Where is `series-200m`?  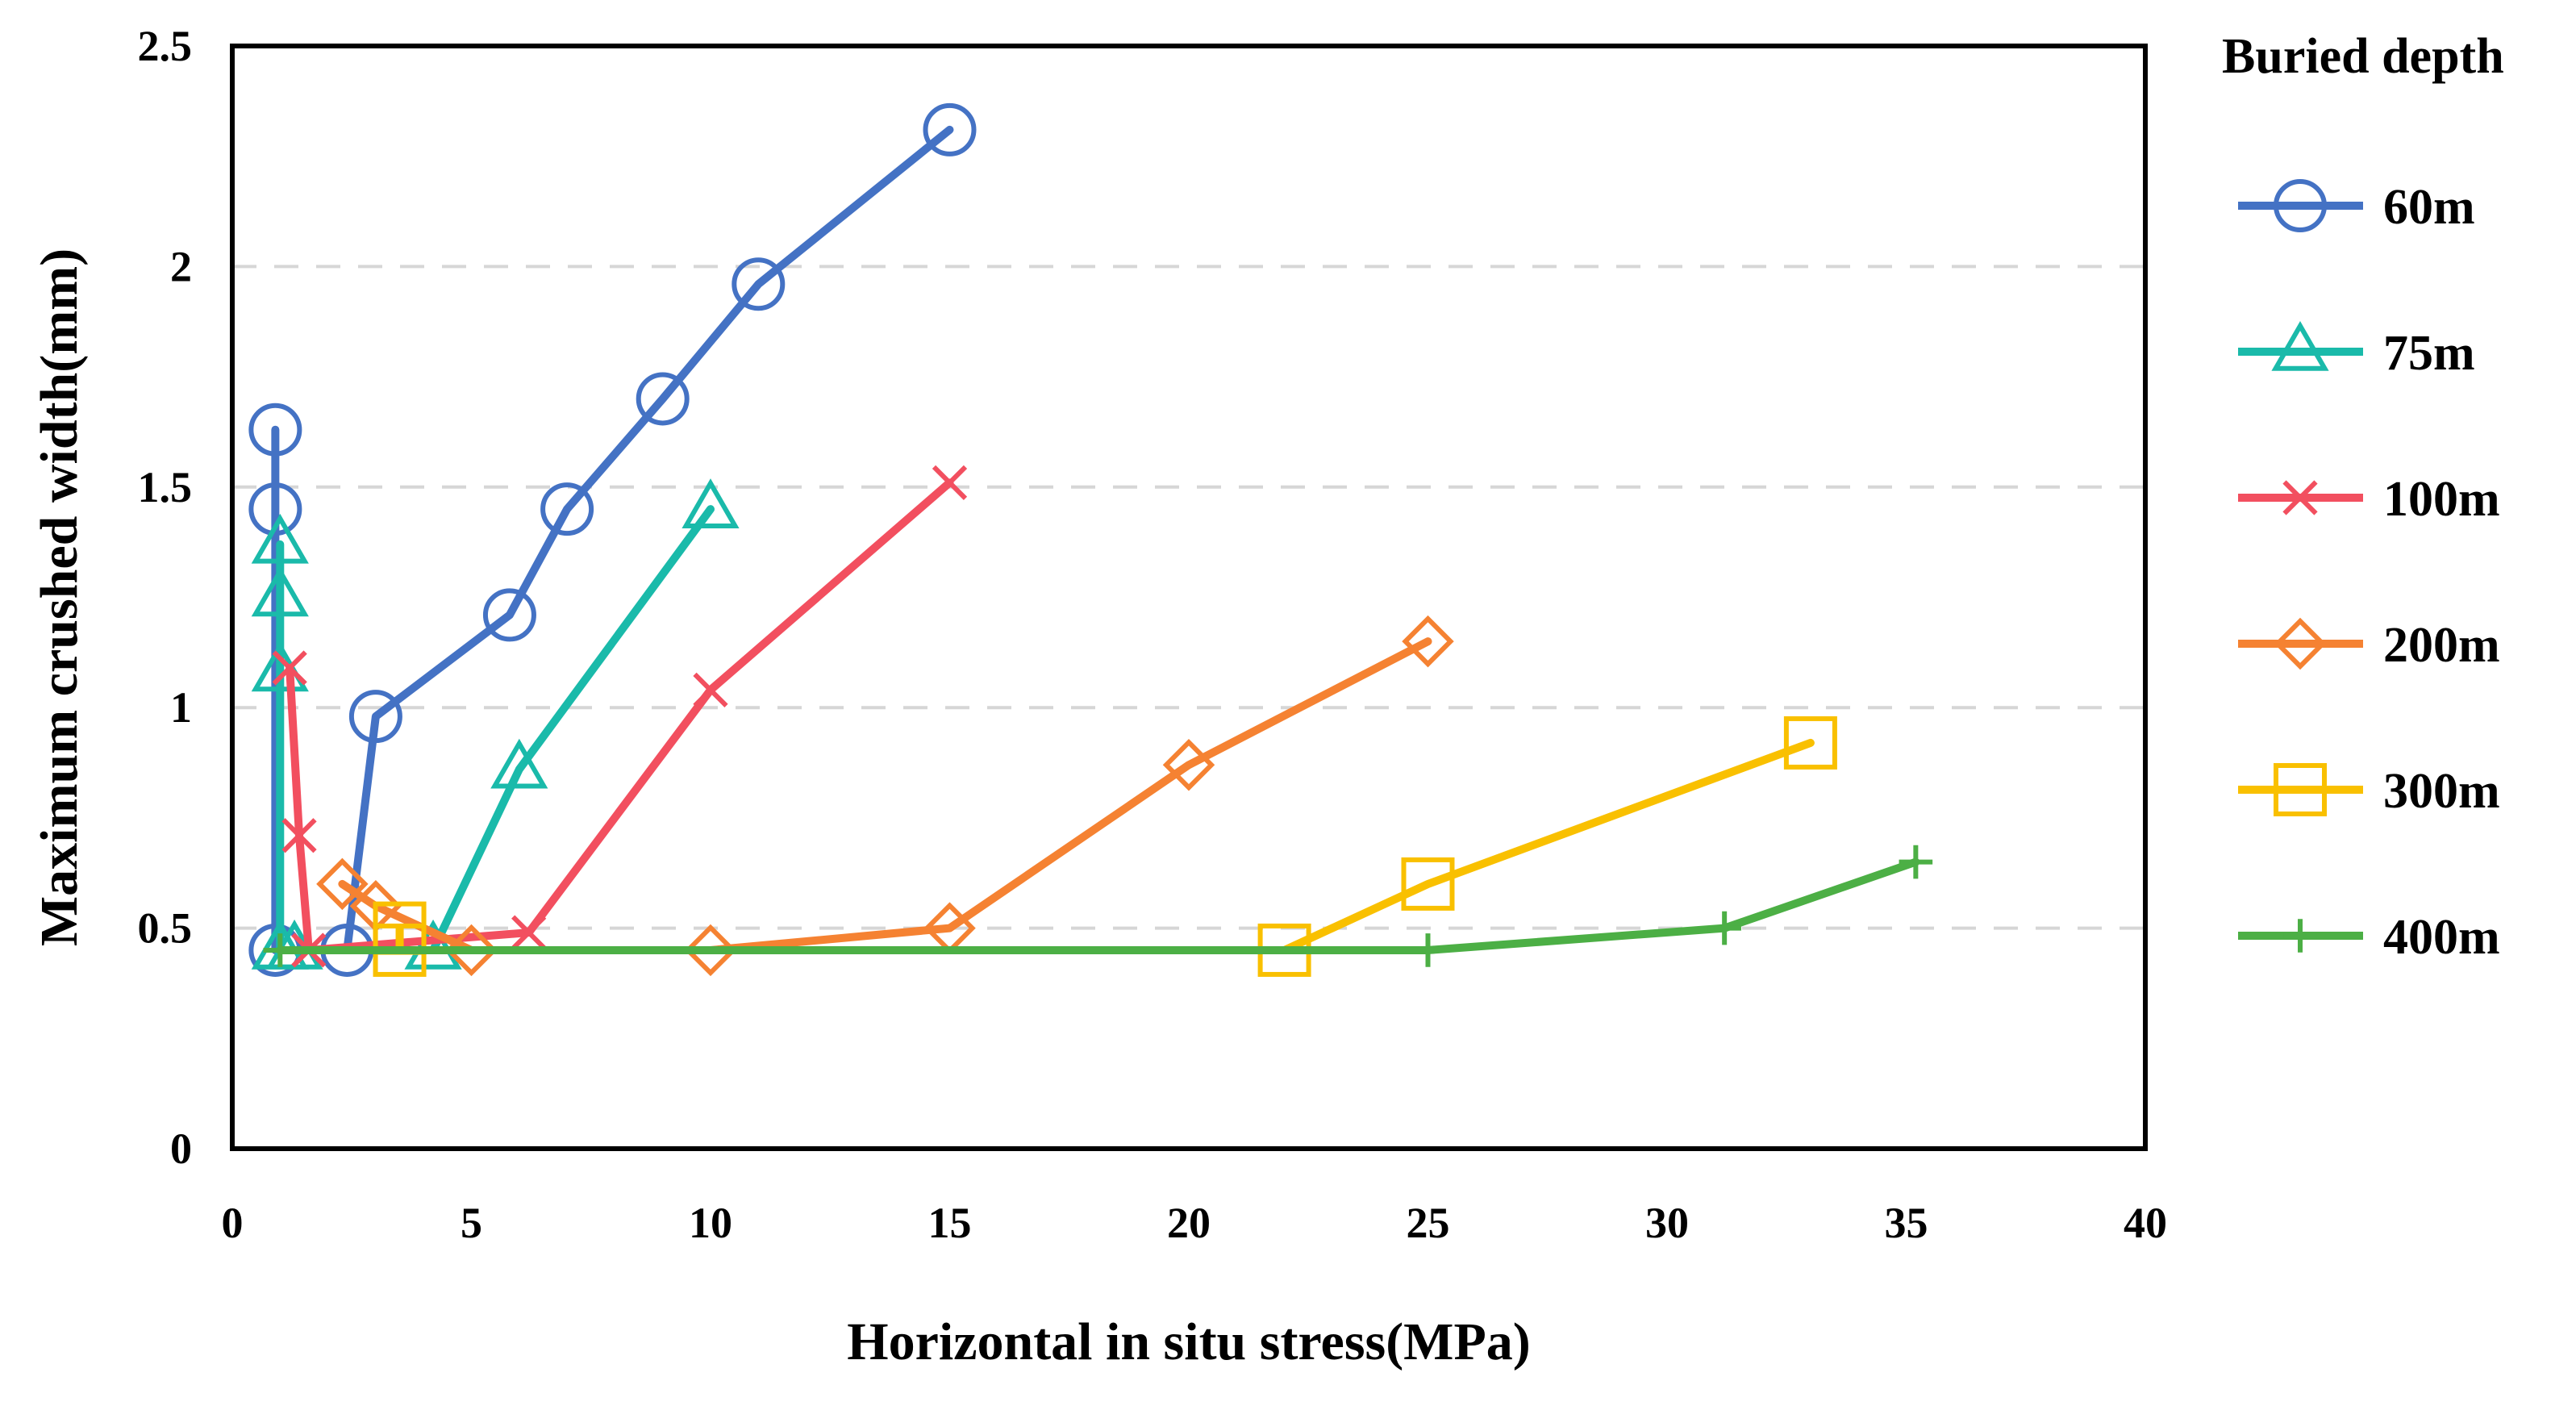 series-200m is located at coordinates (885, 796).